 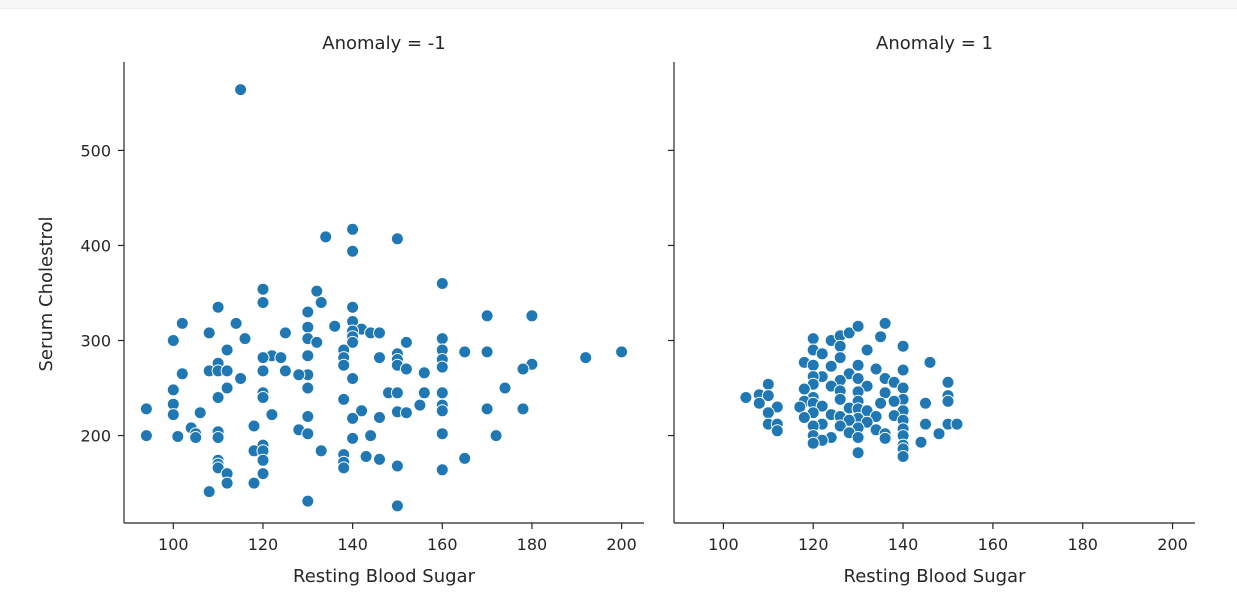 What do you see at coordinates (173, 544) in the screenshot?
I see `x-tick-label: 100` at bounding box center [173, 544].